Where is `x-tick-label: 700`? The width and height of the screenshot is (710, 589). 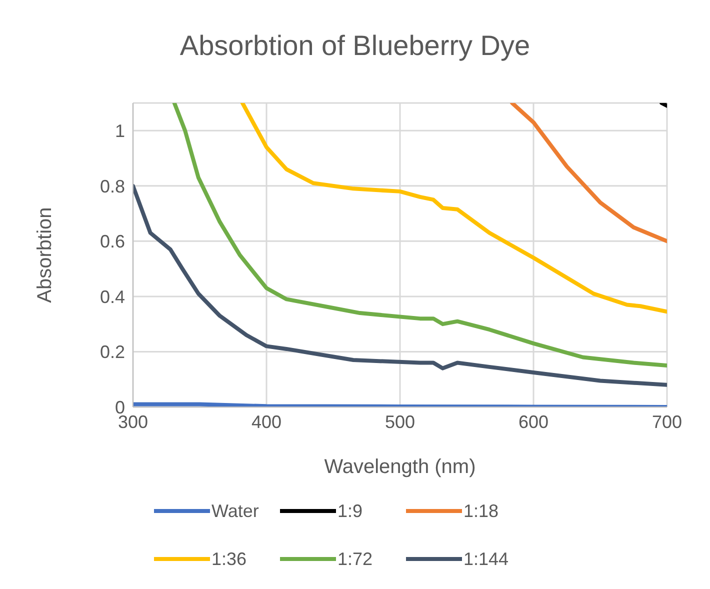 x-tick-label: 700 is located at coordinates (667, 422).